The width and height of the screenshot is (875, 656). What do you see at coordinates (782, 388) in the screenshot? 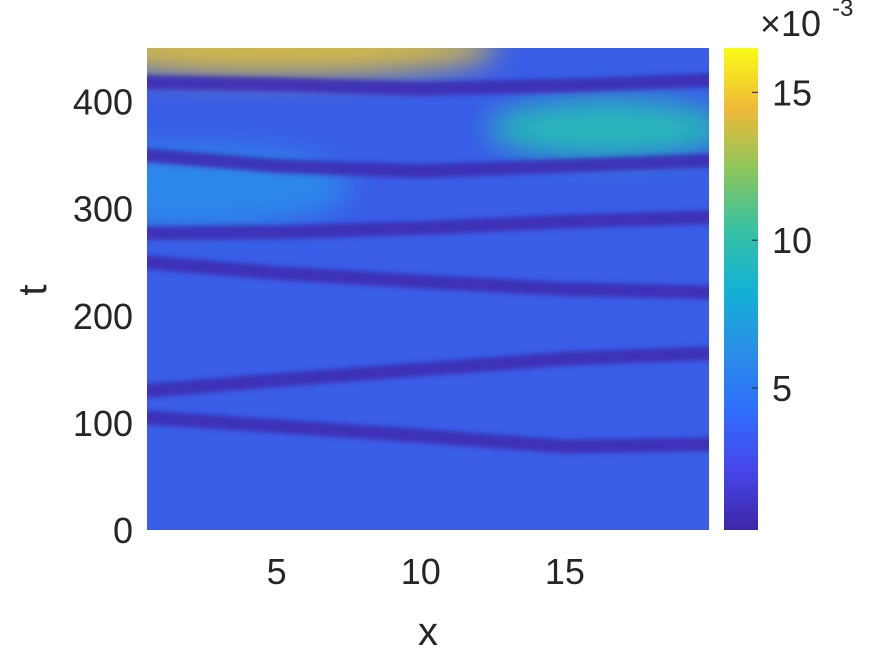
I see `colorbar-tick-label: 5` at bounding box center [782, 388].